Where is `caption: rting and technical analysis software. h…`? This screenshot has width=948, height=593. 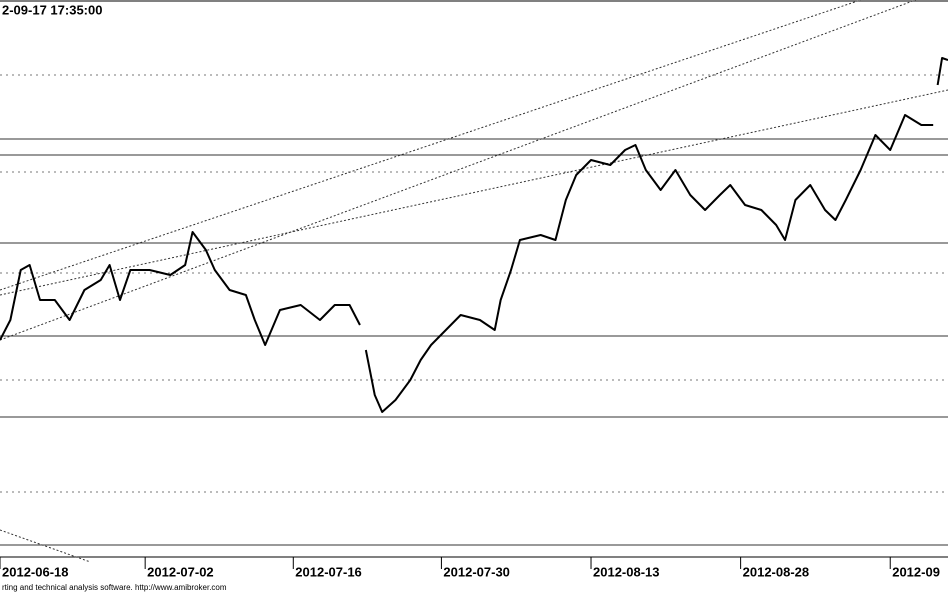
caption: rting and technical analysis software. h… is located at coordinates (114, 587).